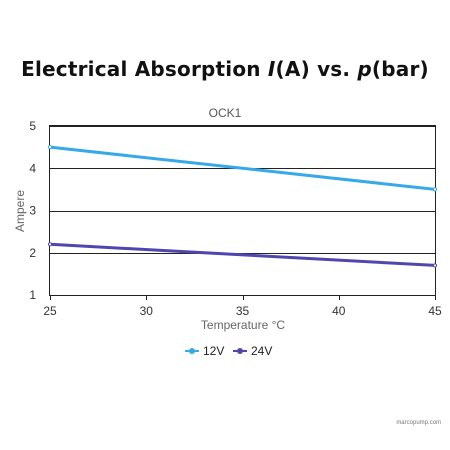 The image size is (450, 450). What do you see at coordinates (213, 351) in the screenshot?
I see `legend-label: 12V` at bounding box center [213, 351].